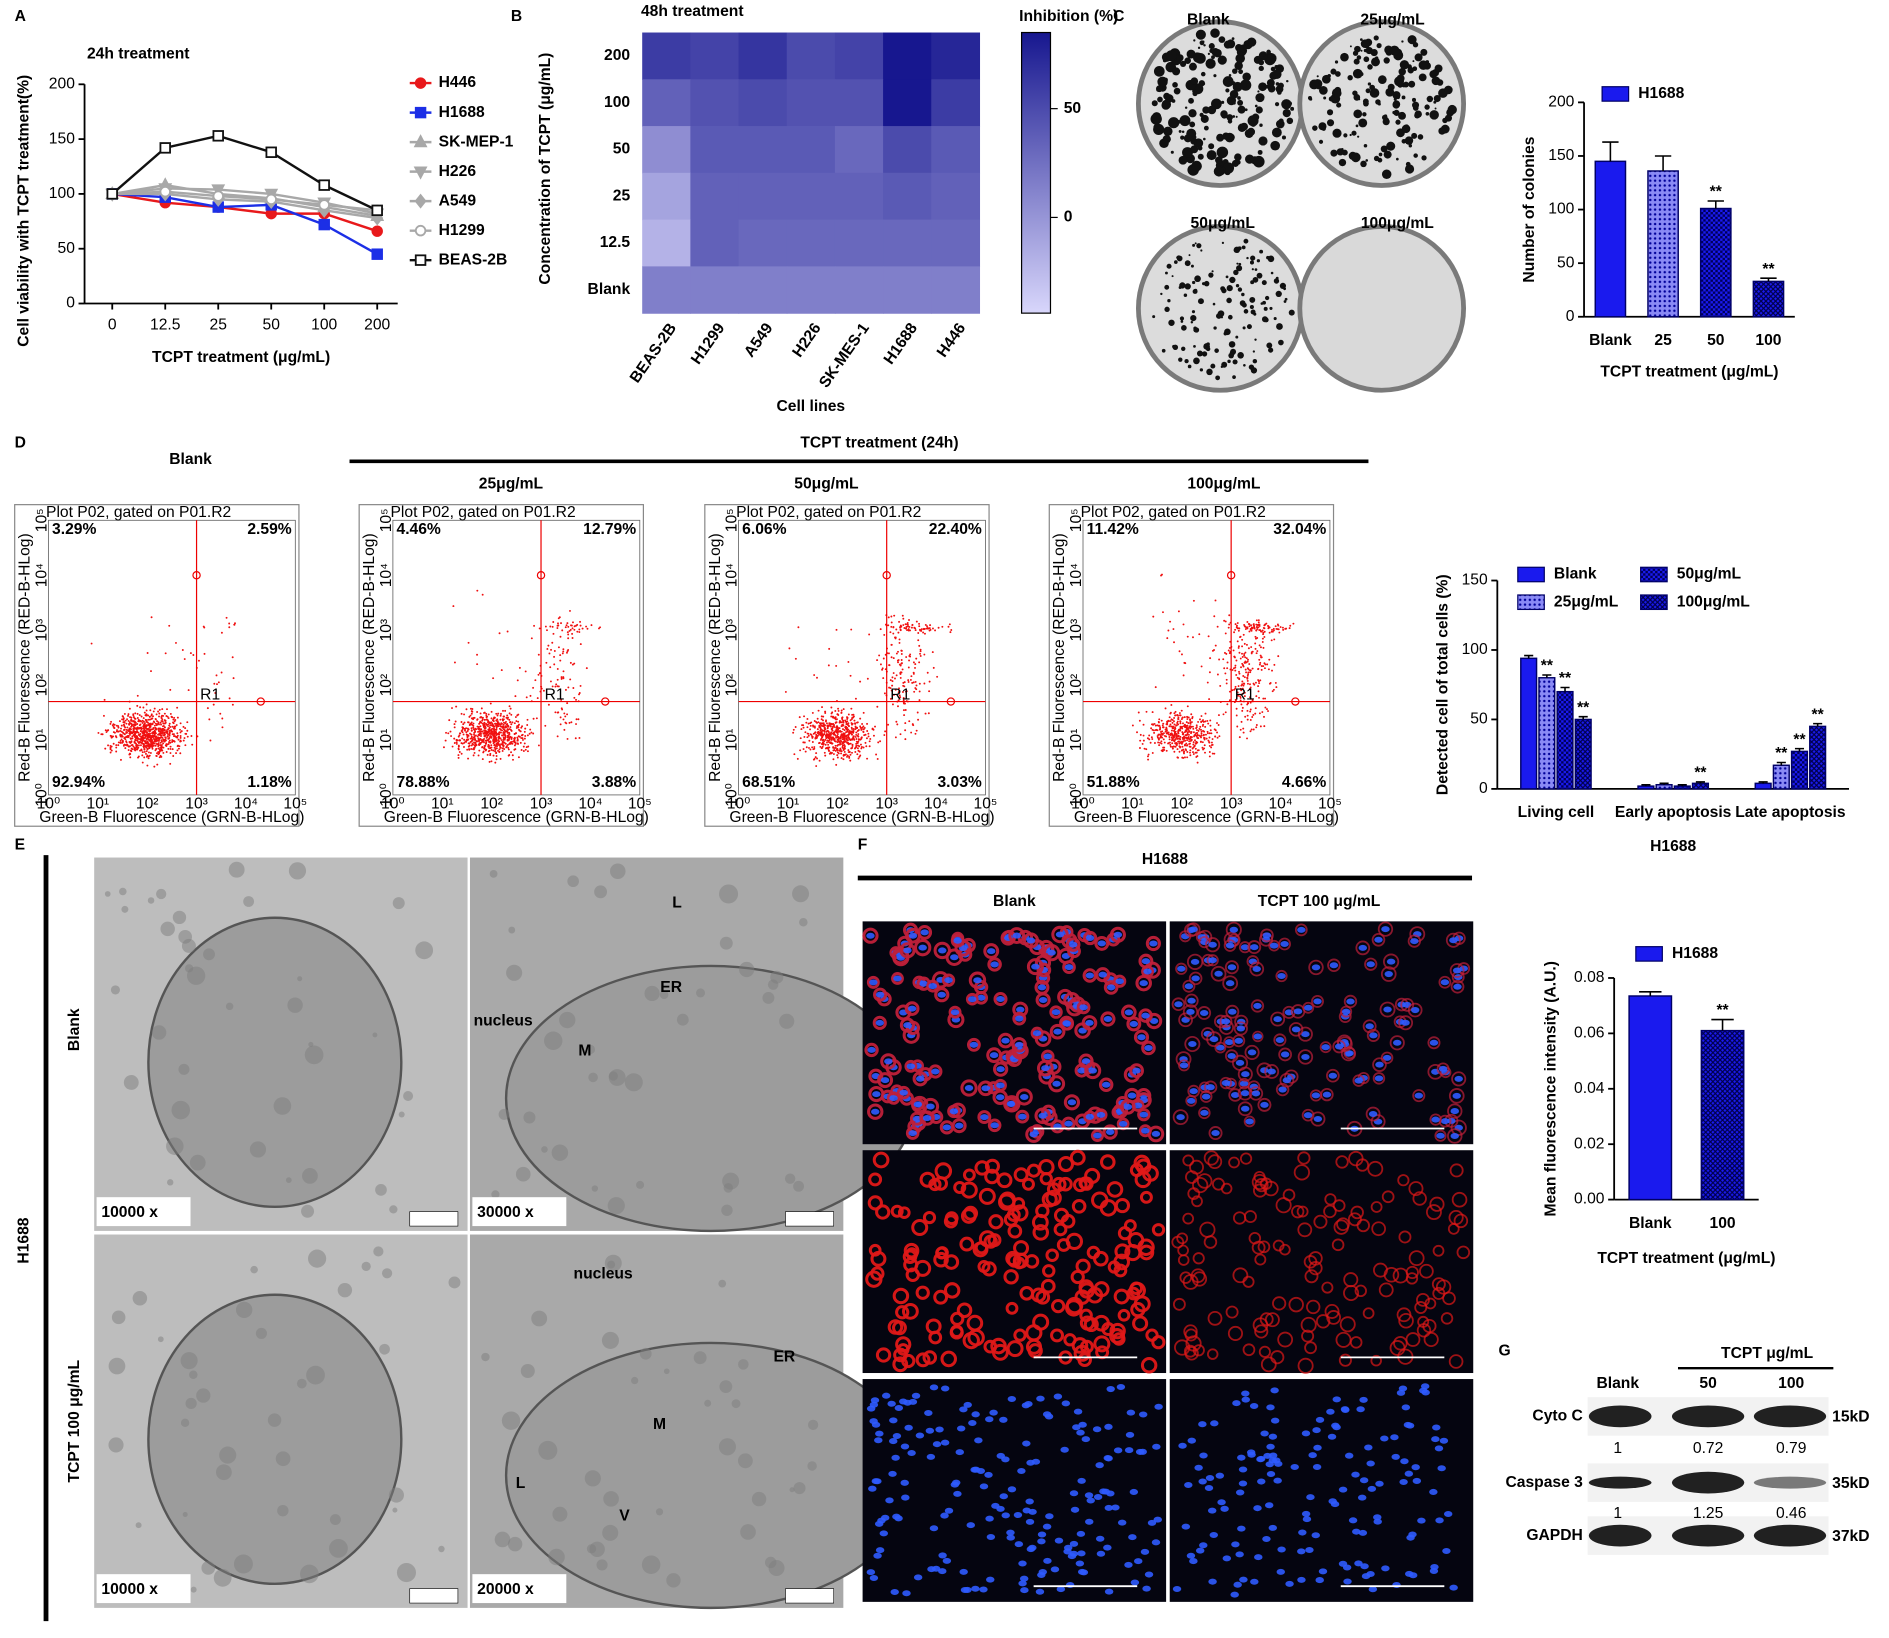 This screenshot has width=1889, height=1638. What do you see at coordinates (462, 230) in the screenshot?
I see `legend-label: H1299` at bounding box center [462, 230].